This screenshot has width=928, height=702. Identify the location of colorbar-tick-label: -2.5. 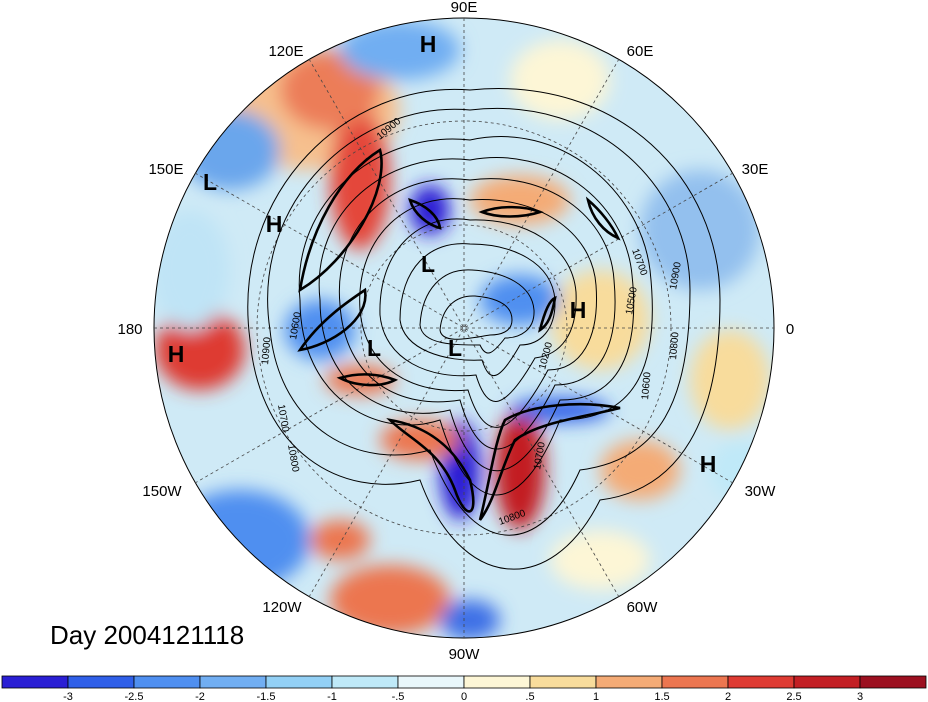
(134, 696).